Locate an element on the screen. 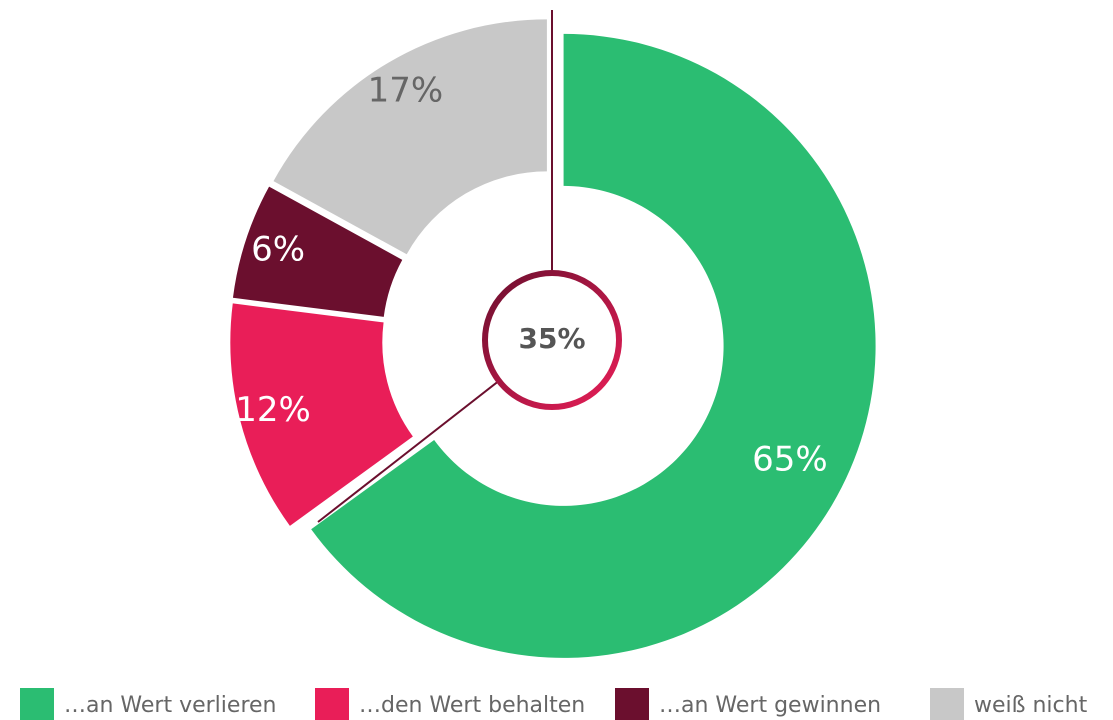 This screenshot has height=720, width=1113. center-ring is located at coordinates (552, 340).